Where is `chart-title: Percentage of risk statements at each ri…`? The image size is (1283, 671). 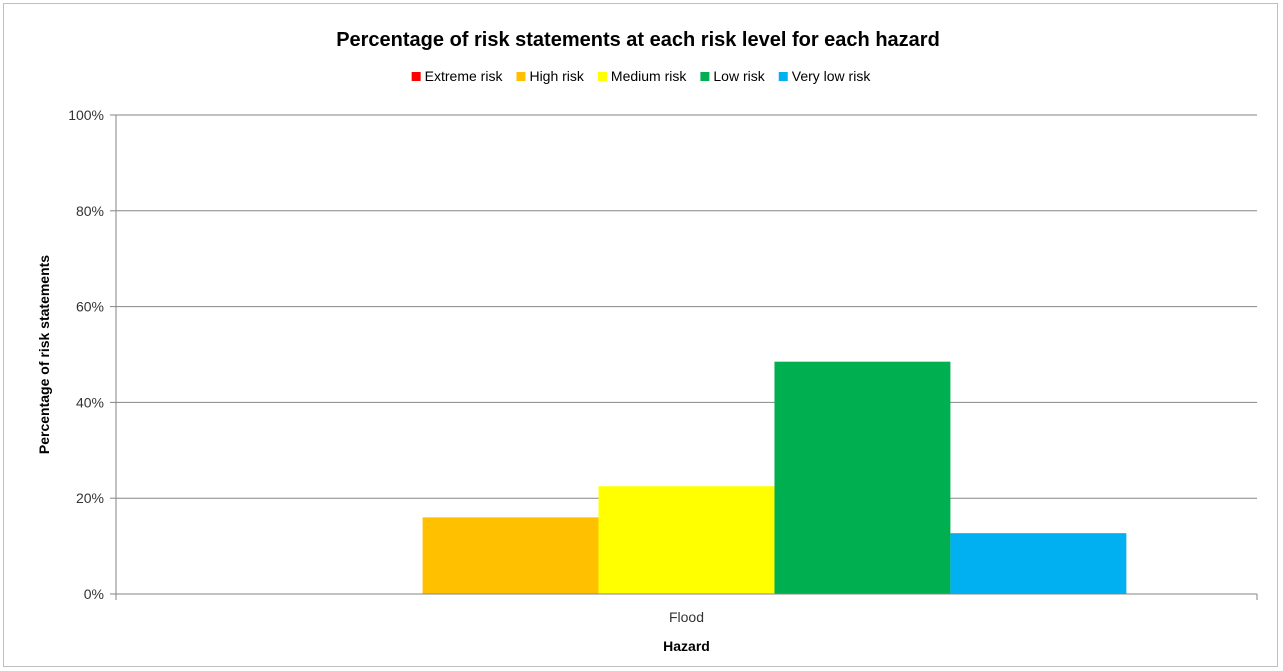 chart-title: Percentage of risk statements at each ri… is located at coordinates (638, 40).